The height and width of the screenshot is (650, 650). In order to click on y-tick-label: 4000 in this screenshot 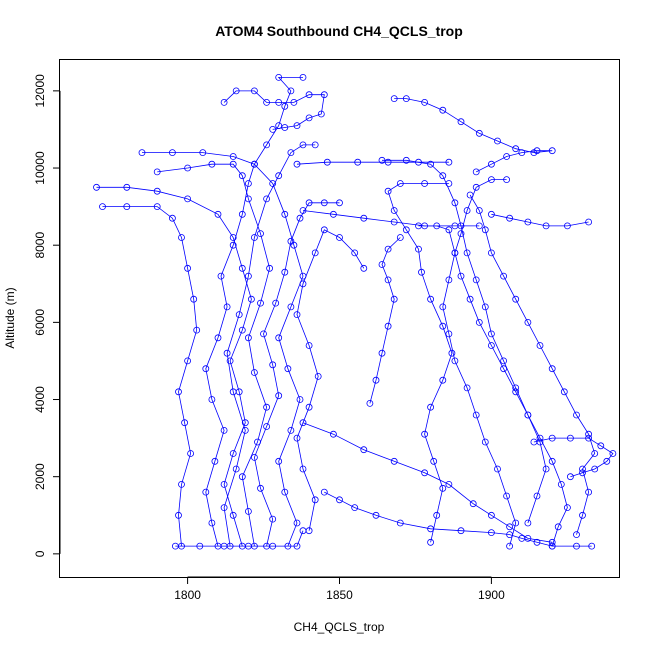, I will do `click(40, 399)`.